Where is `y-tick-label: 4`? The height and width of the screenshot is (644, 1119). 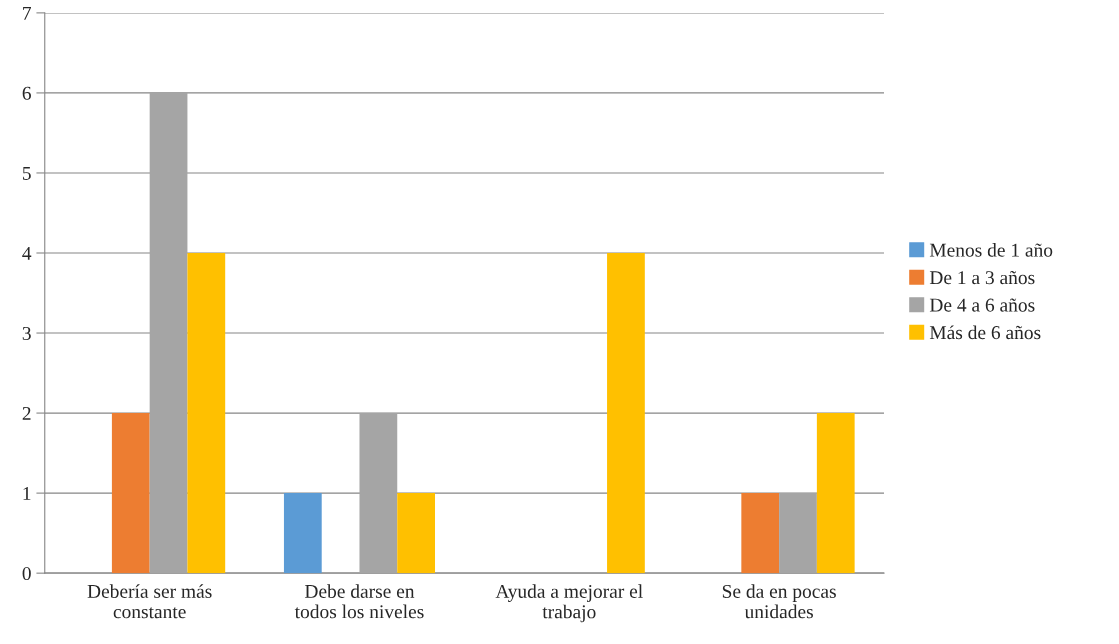 y-tick-label: 4 is located at coordinates (27, 253).